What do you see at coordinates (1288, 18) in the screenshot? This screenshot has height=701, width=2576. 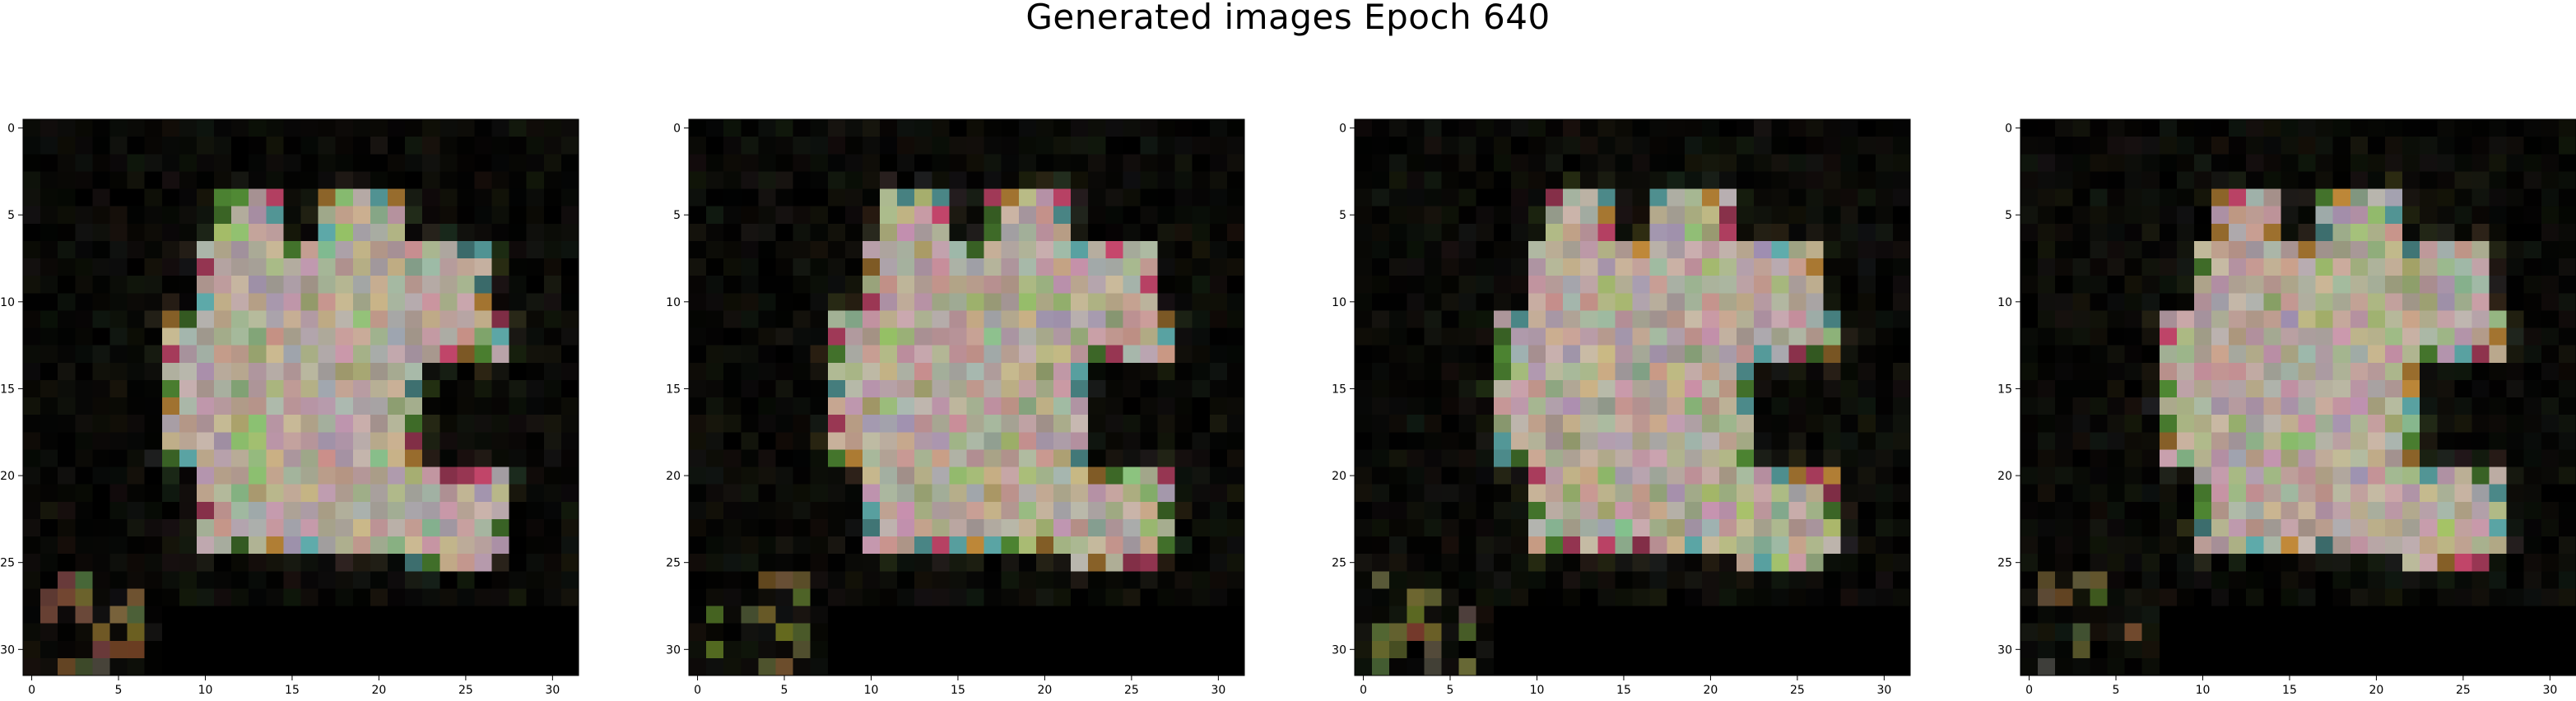 I see `figure-title: Generated images Epoch 640` at bounding box center [1288, 18].